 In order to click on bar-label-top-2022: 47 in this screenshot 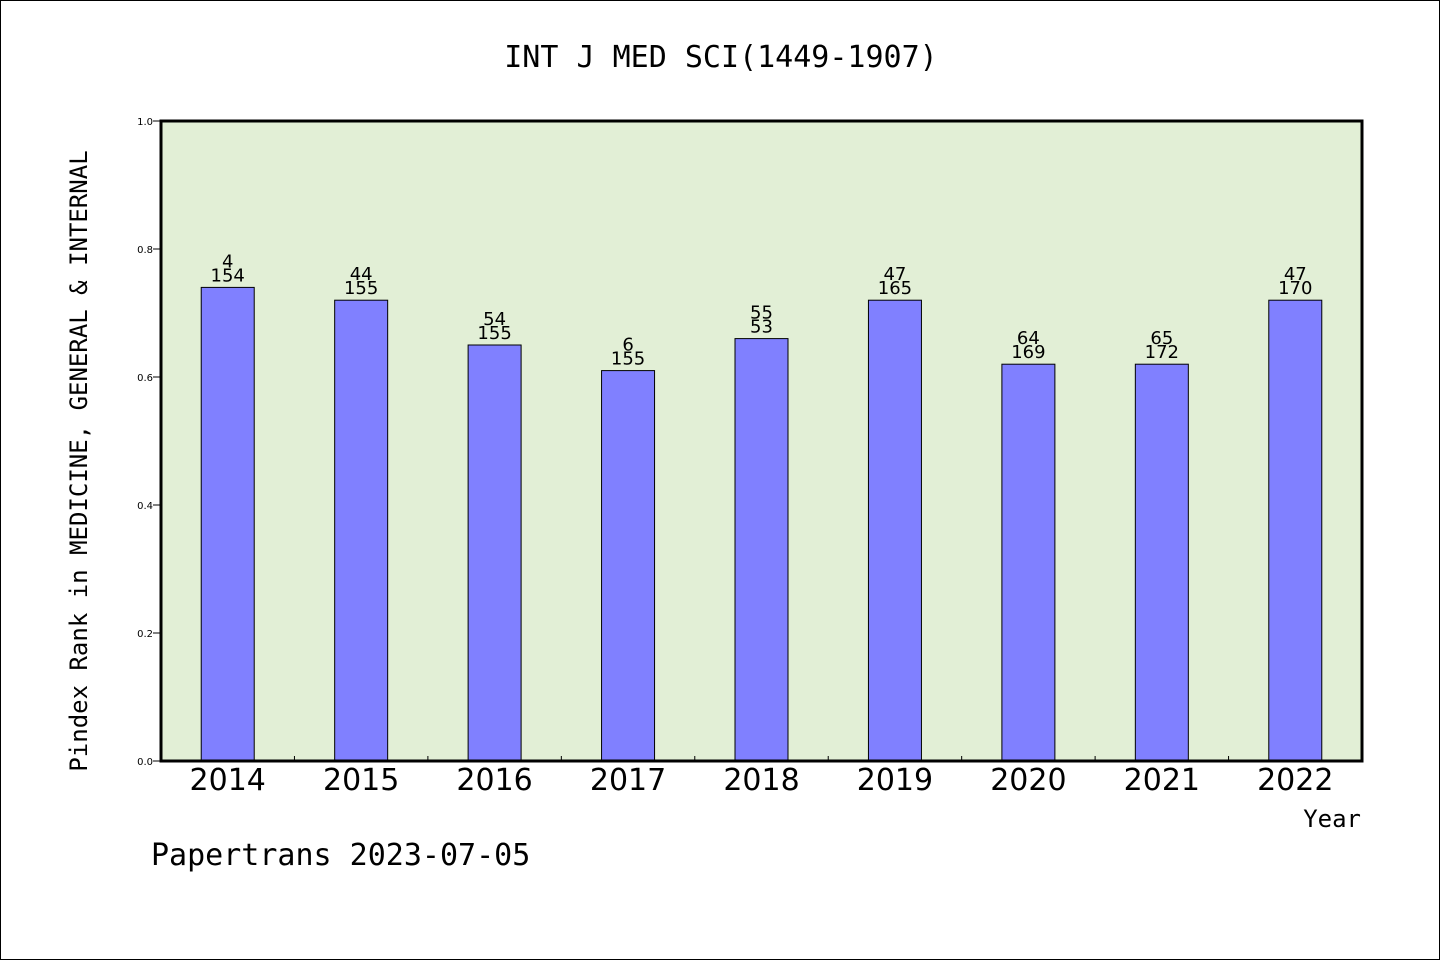, I will do `click(1295, 274)`.